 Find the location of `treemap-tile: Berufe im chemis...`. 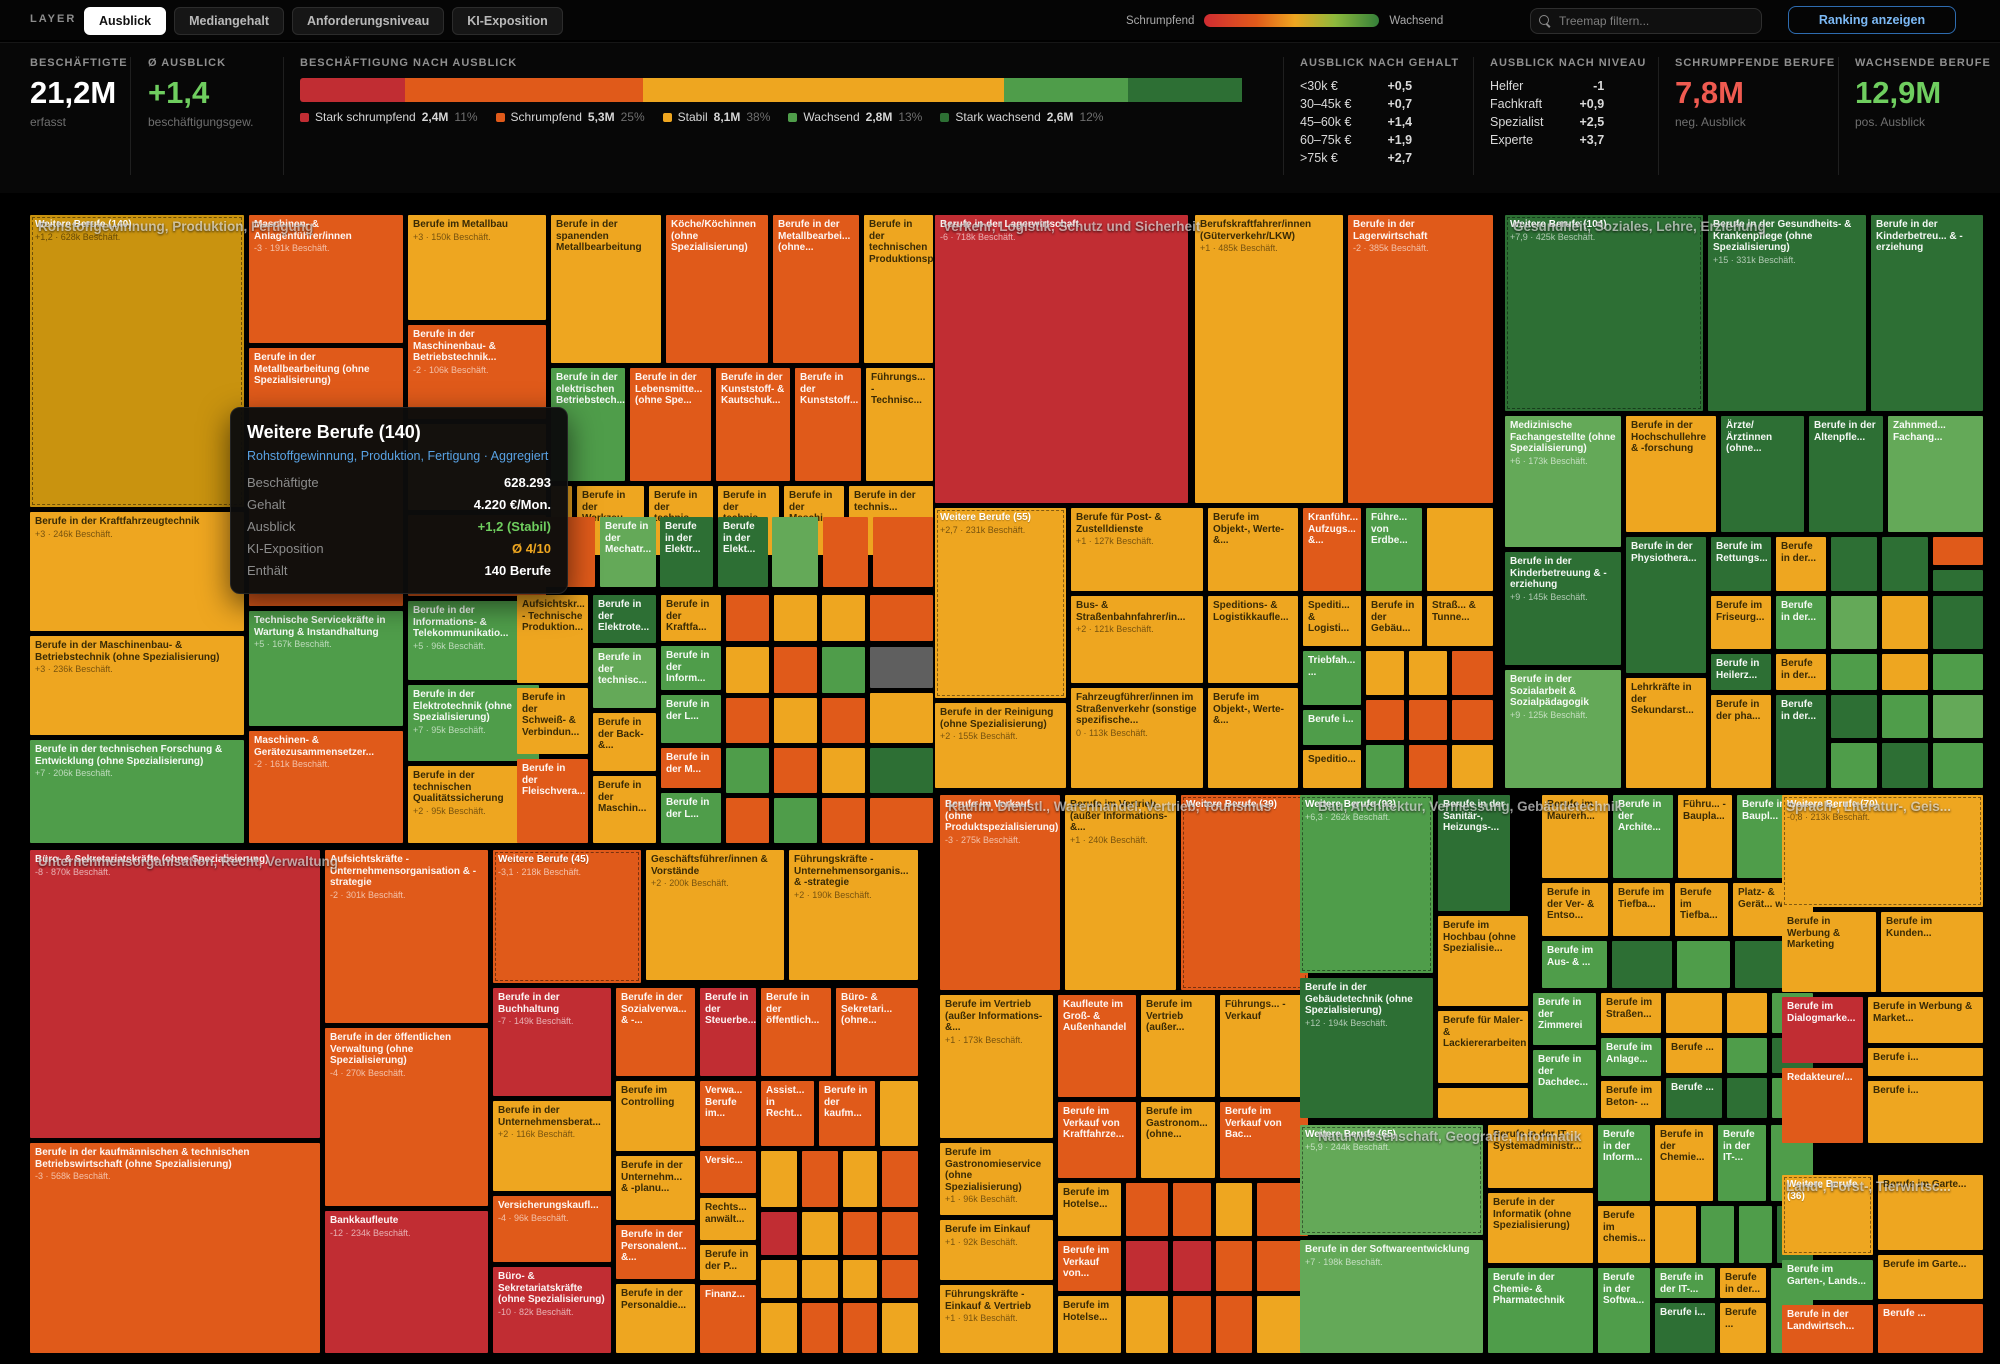

treemap-tile: Berufe im chemis... is located at coordinates (1624, 1234).